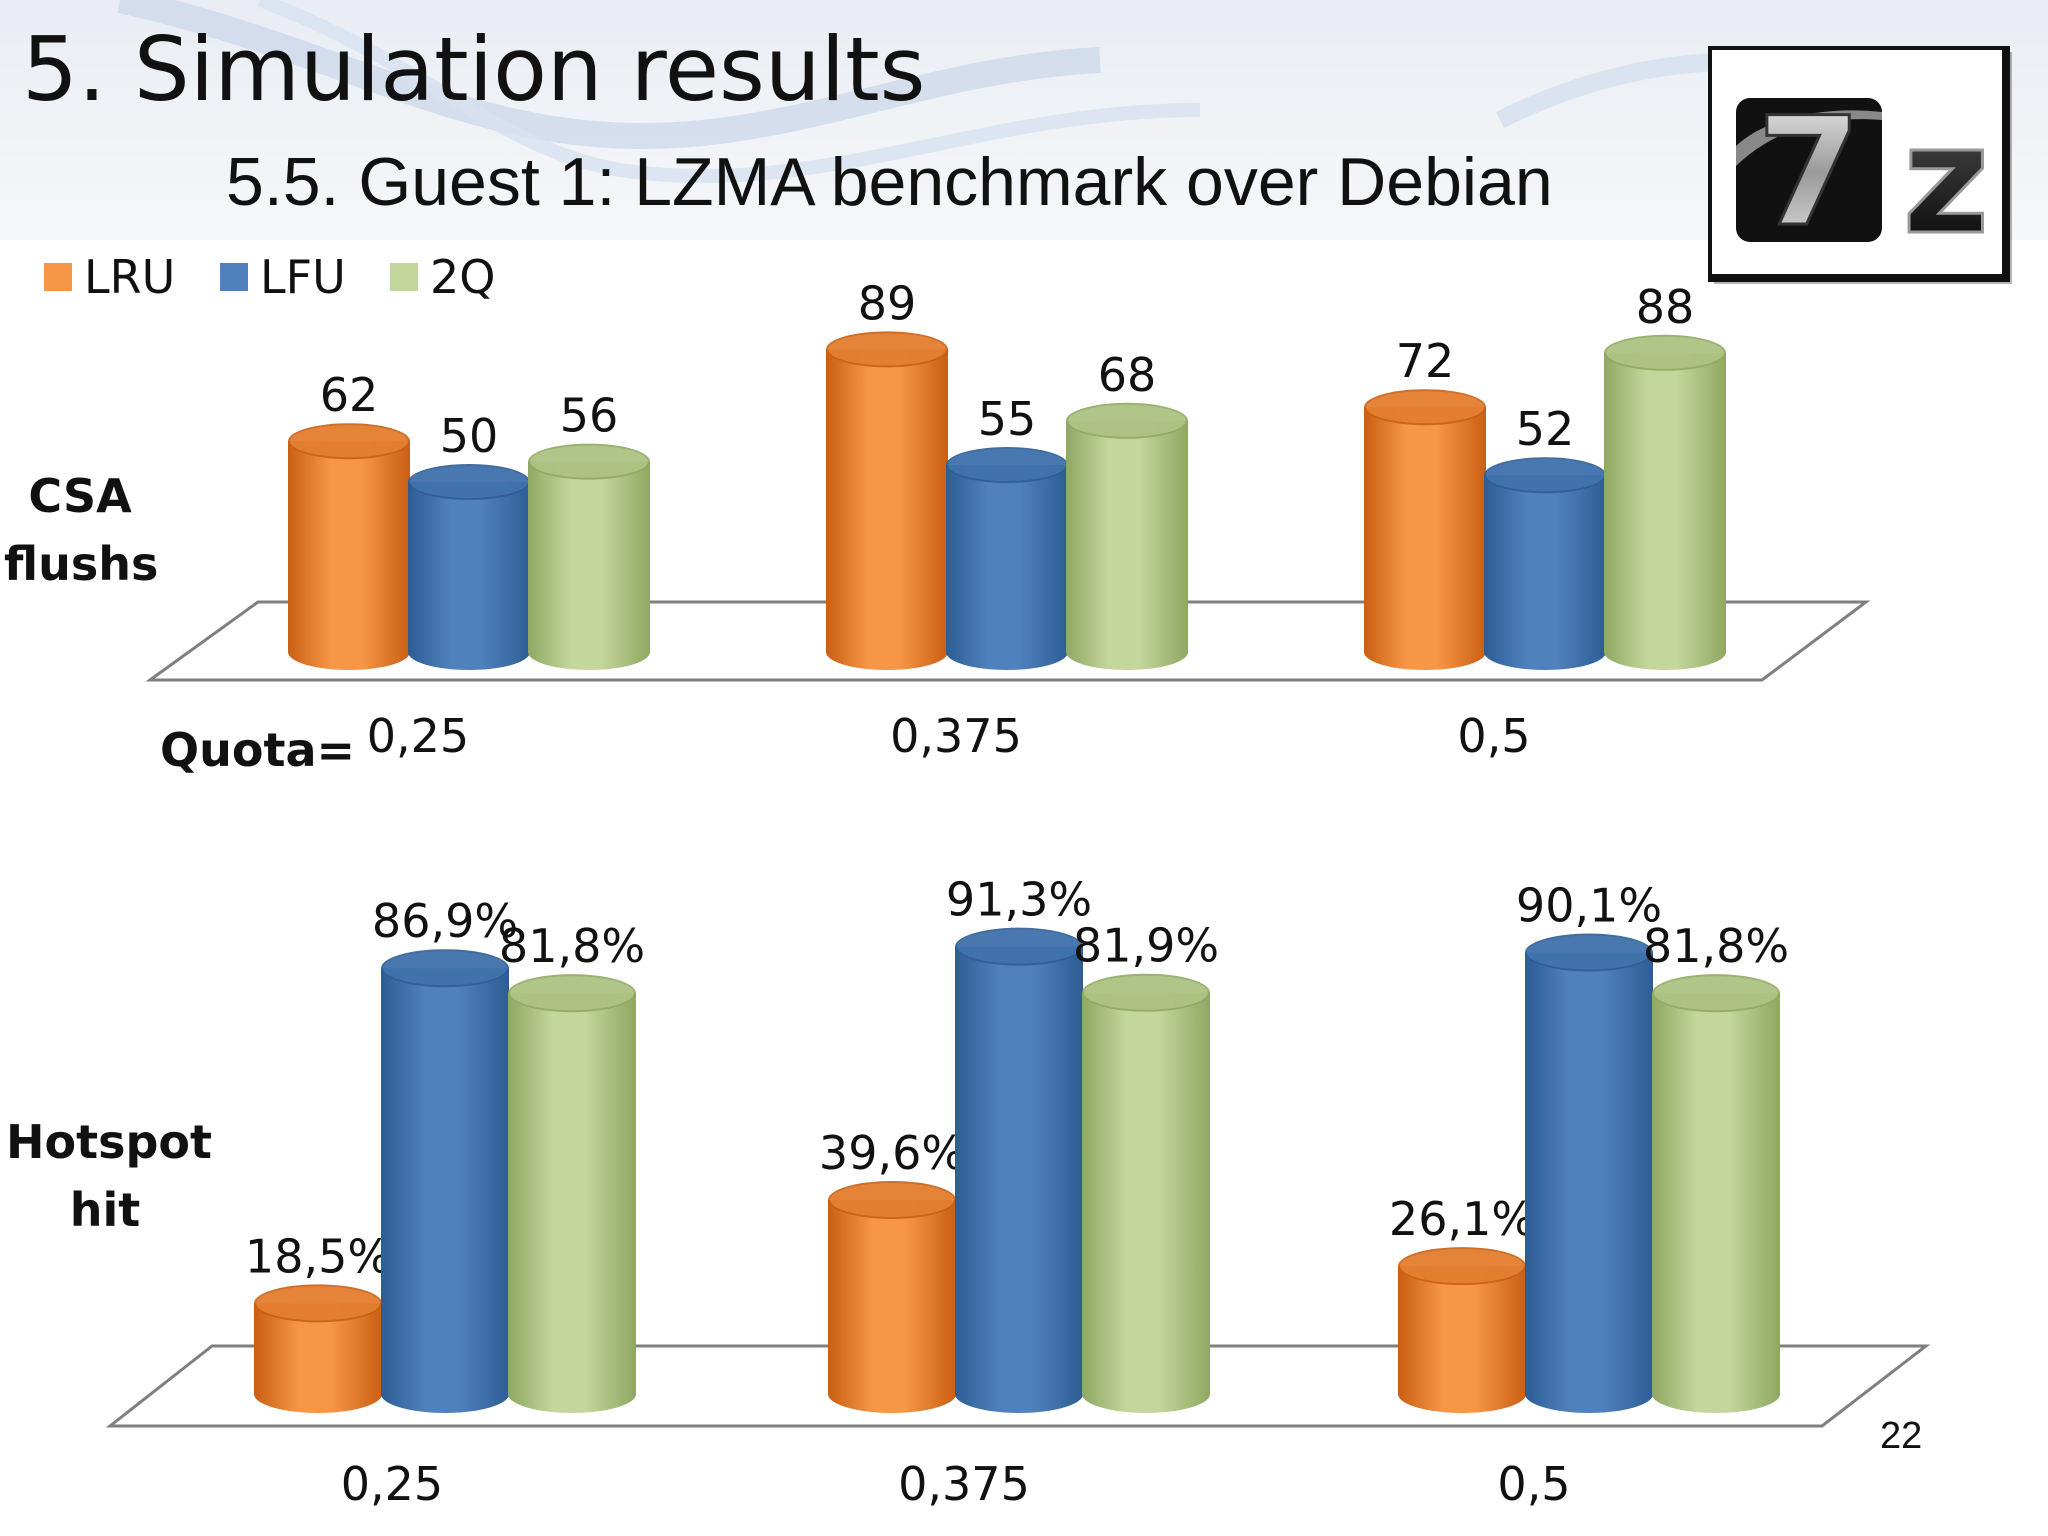 This screenshot has width=2048, height=1536. I want to click on data-label-lru-3: 72, so click(1425, 361).